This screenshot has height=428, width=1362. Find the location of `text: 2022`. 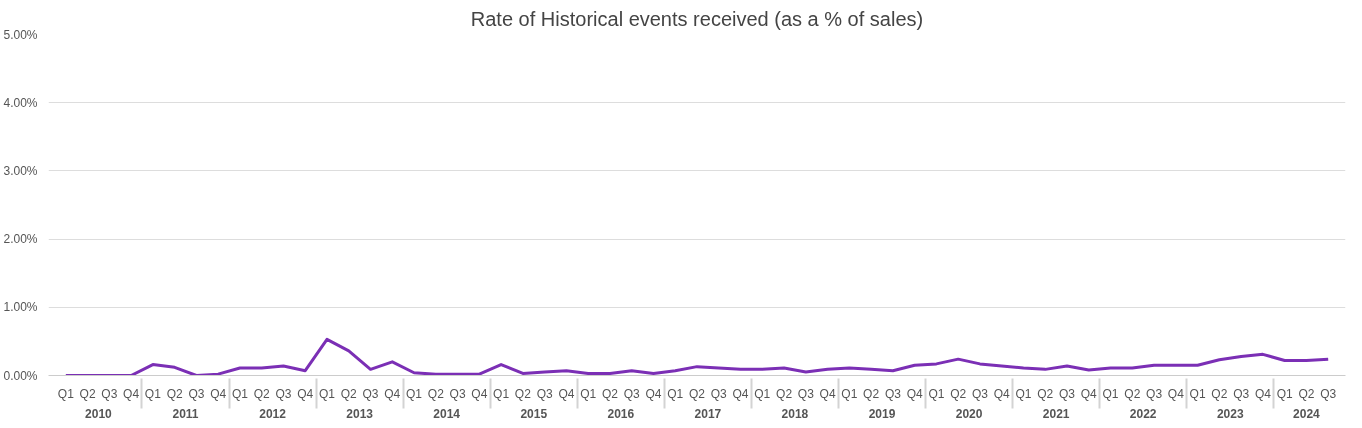

text: 2022 is located at coordinates (1143, 413).